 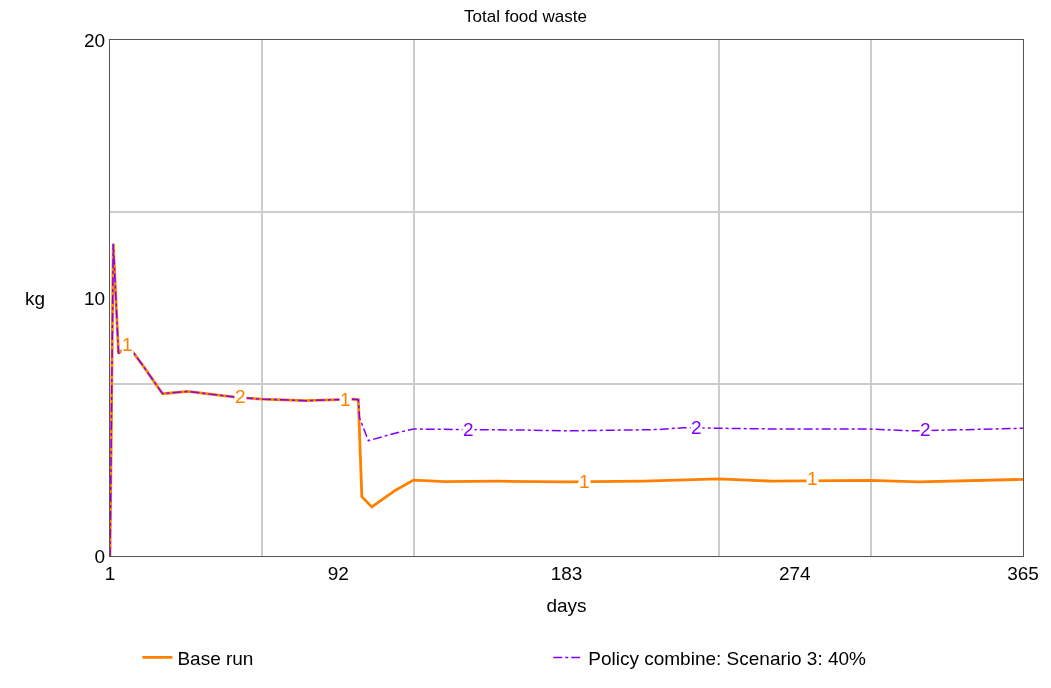 What do you see at coordinates (566, 573) in the screenshot?
I see `x-tick-label: 183` at bounding box center [566, 573].